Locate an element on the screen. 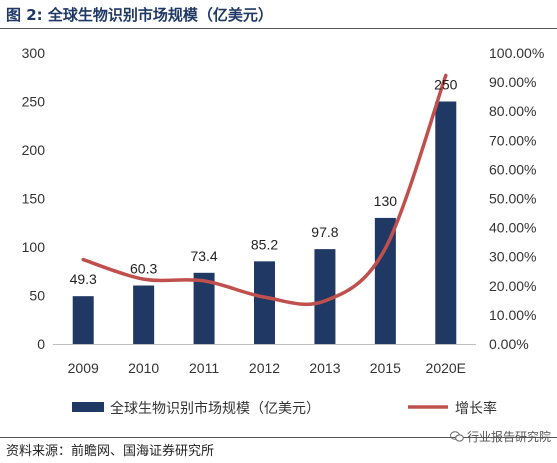 The image size is (557, 463). right-tick-label: 0.00% is located at coordinates (509, 344).